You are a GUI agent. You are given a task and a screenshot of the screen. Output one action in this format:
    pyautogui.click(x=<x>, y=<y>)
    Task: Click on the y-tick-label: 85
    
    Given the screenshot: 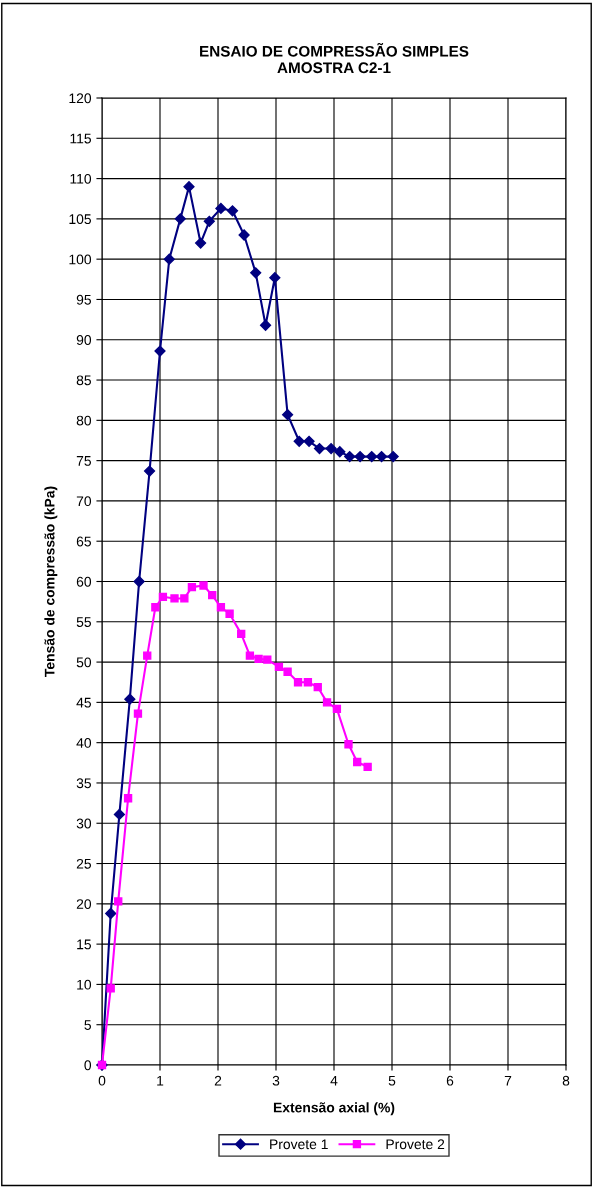 What is the action you would take?
    pyautogui.click(x=83, y=380)
    